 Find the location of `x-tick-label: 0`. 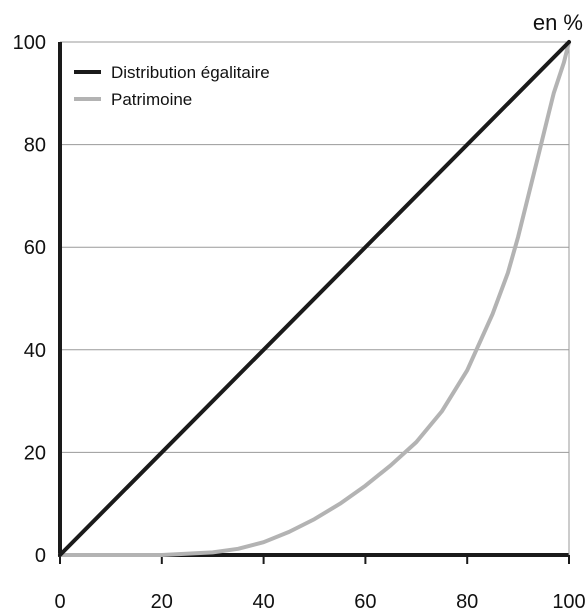

x-tick-label: 0 is located at coordinates (59, 601).